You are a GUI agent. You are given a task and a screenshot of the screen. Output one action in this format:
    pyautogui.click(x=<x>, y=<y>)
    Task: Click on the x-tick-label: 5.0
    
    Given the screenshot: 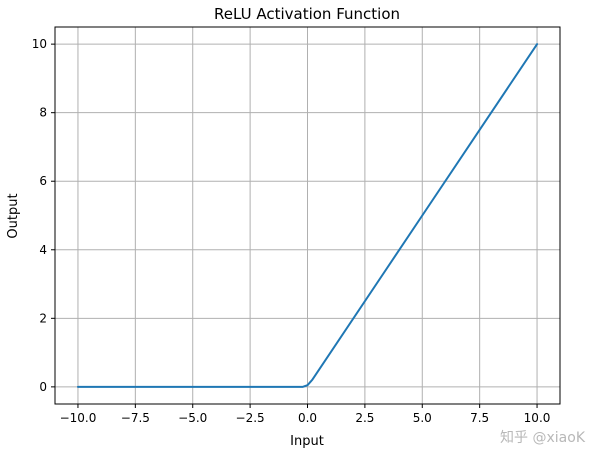 What is the action you would take?
    pyautogui.click(x=422, y=418)
    